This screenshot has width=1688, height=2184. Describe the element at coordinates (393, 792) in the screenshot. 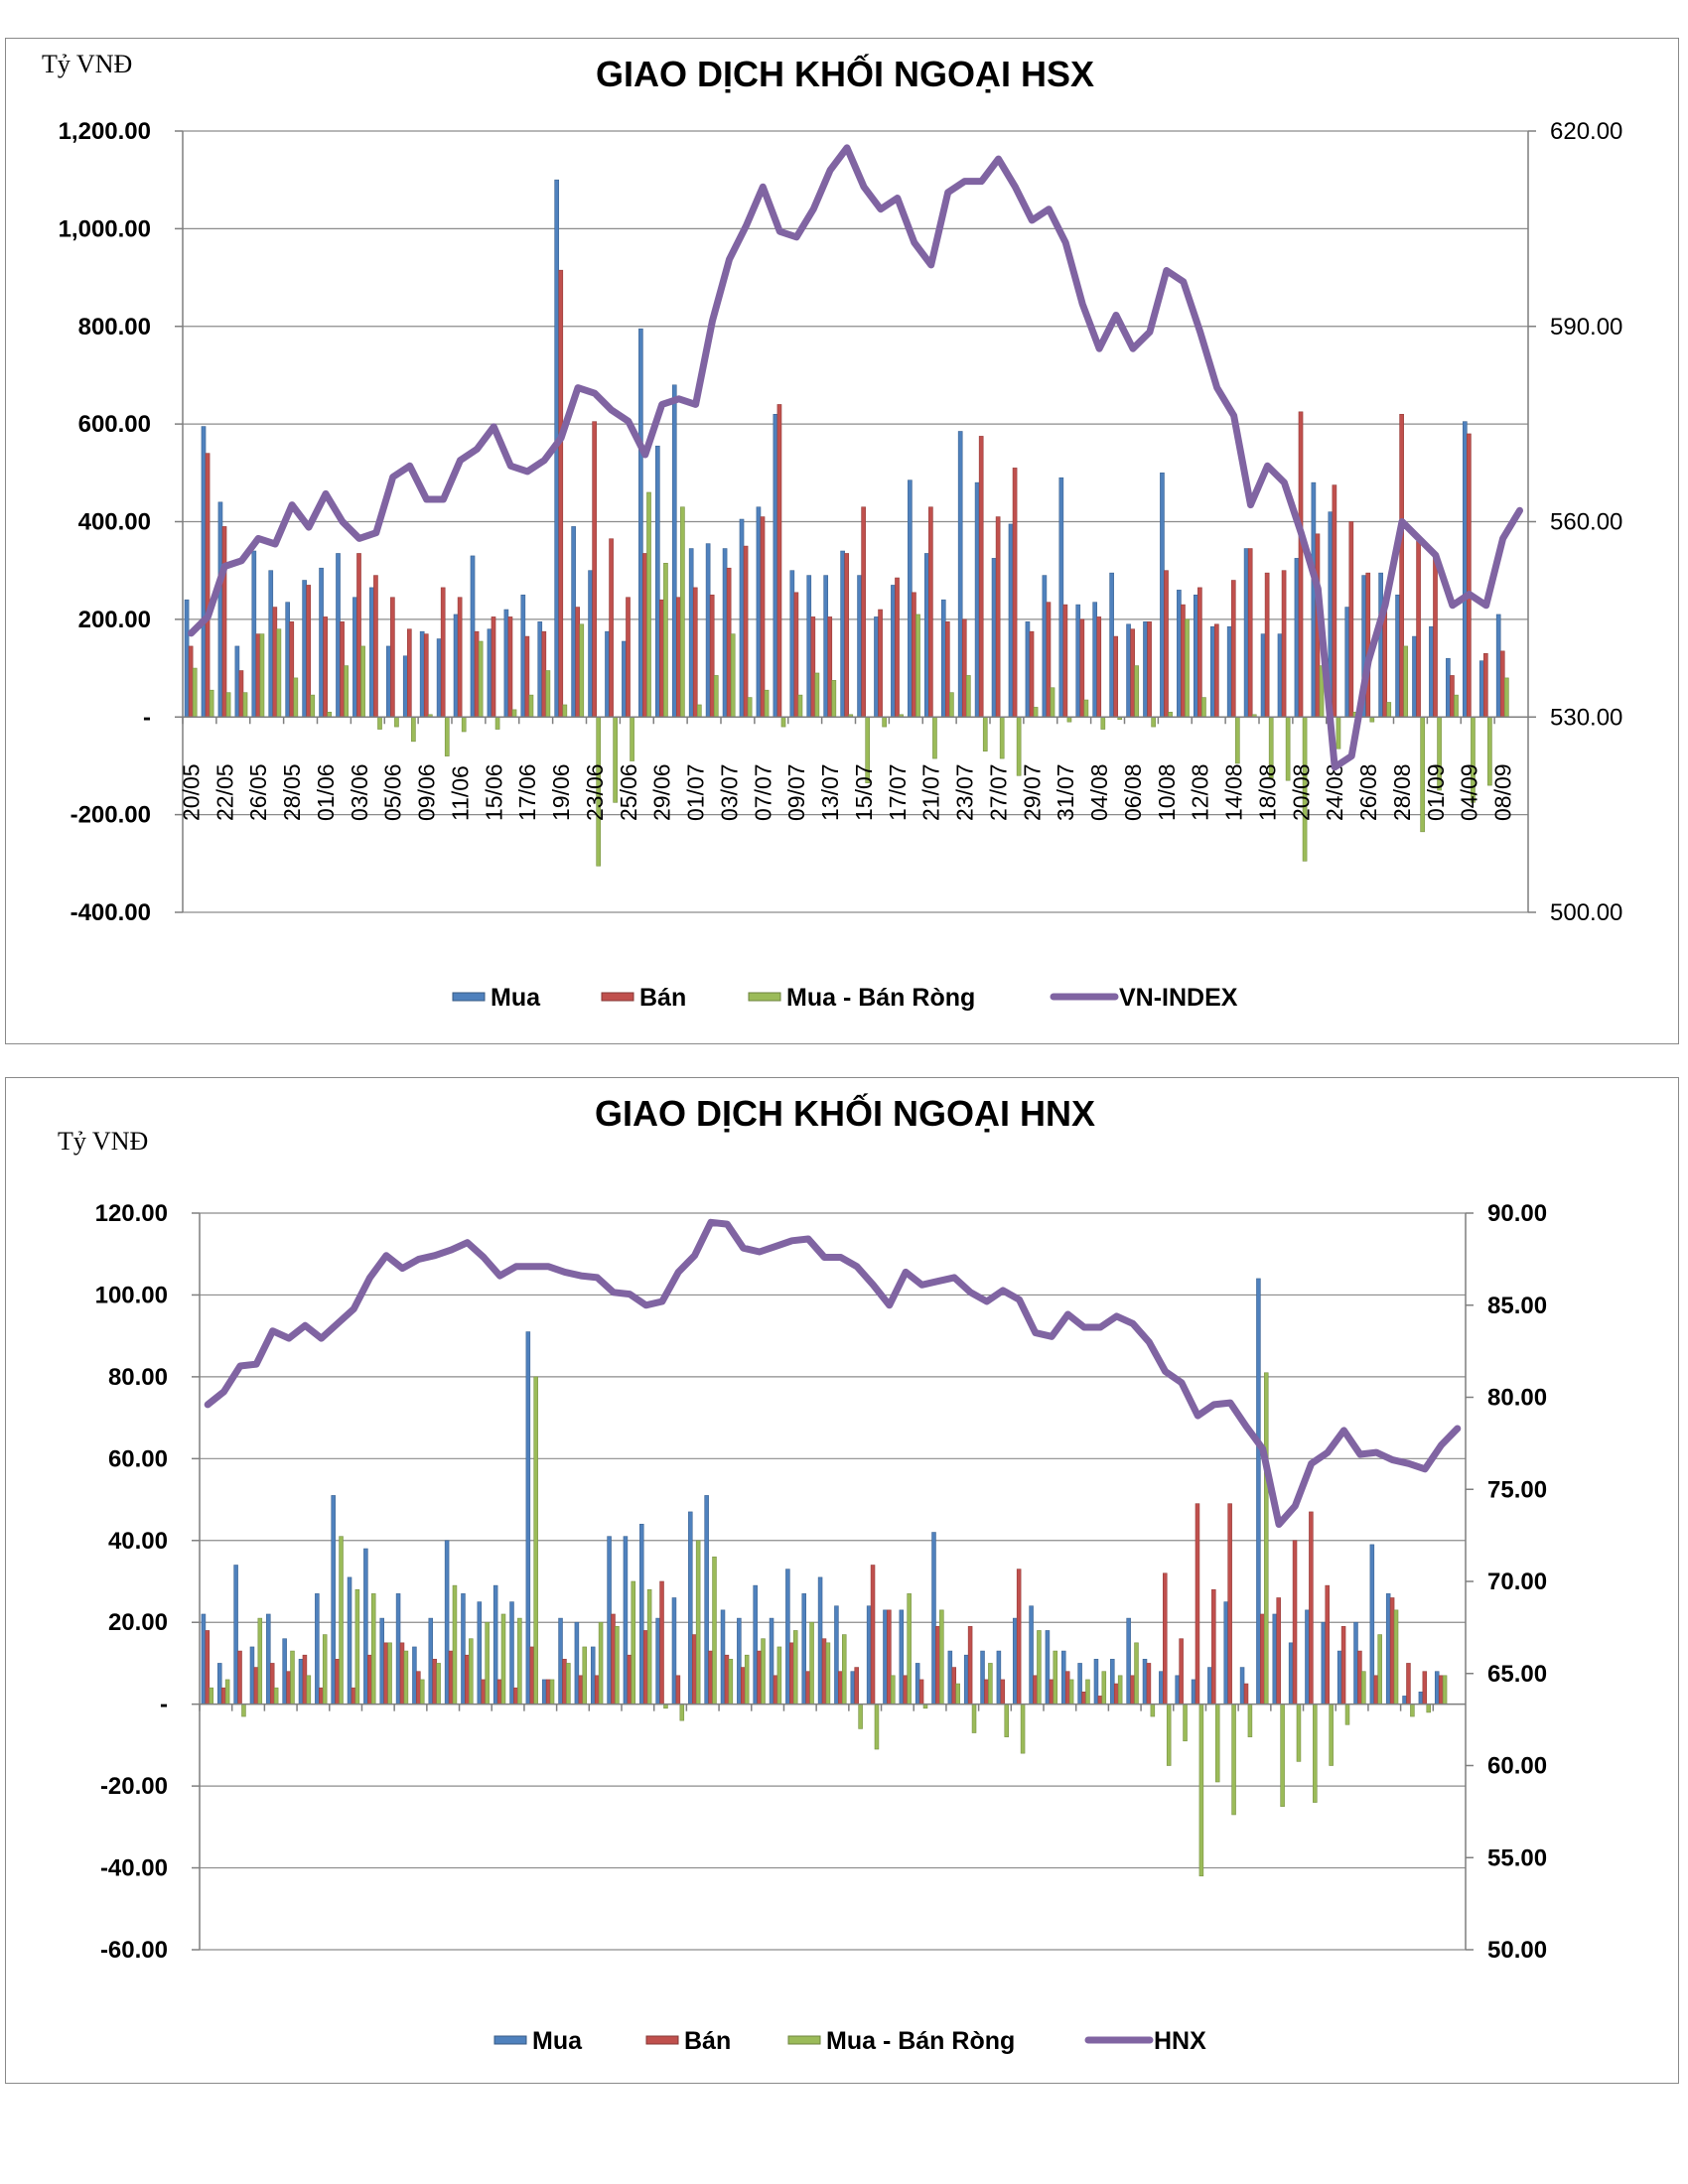

I see `x-tick-label: 05/06` at that location.